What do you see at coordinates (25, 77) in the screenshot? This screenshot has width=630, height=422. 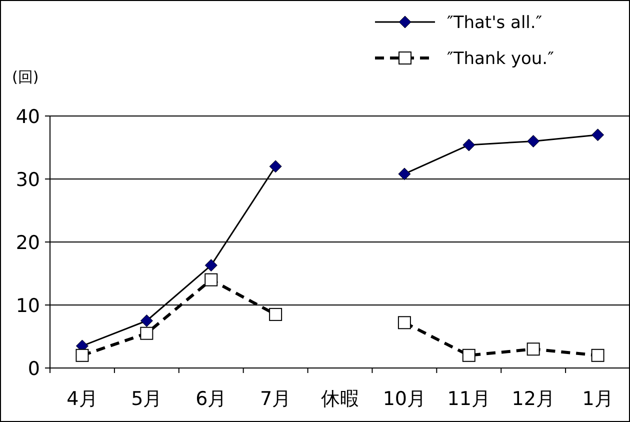 I see `y-axis-title: (回)` at bounding box center [25, 77].